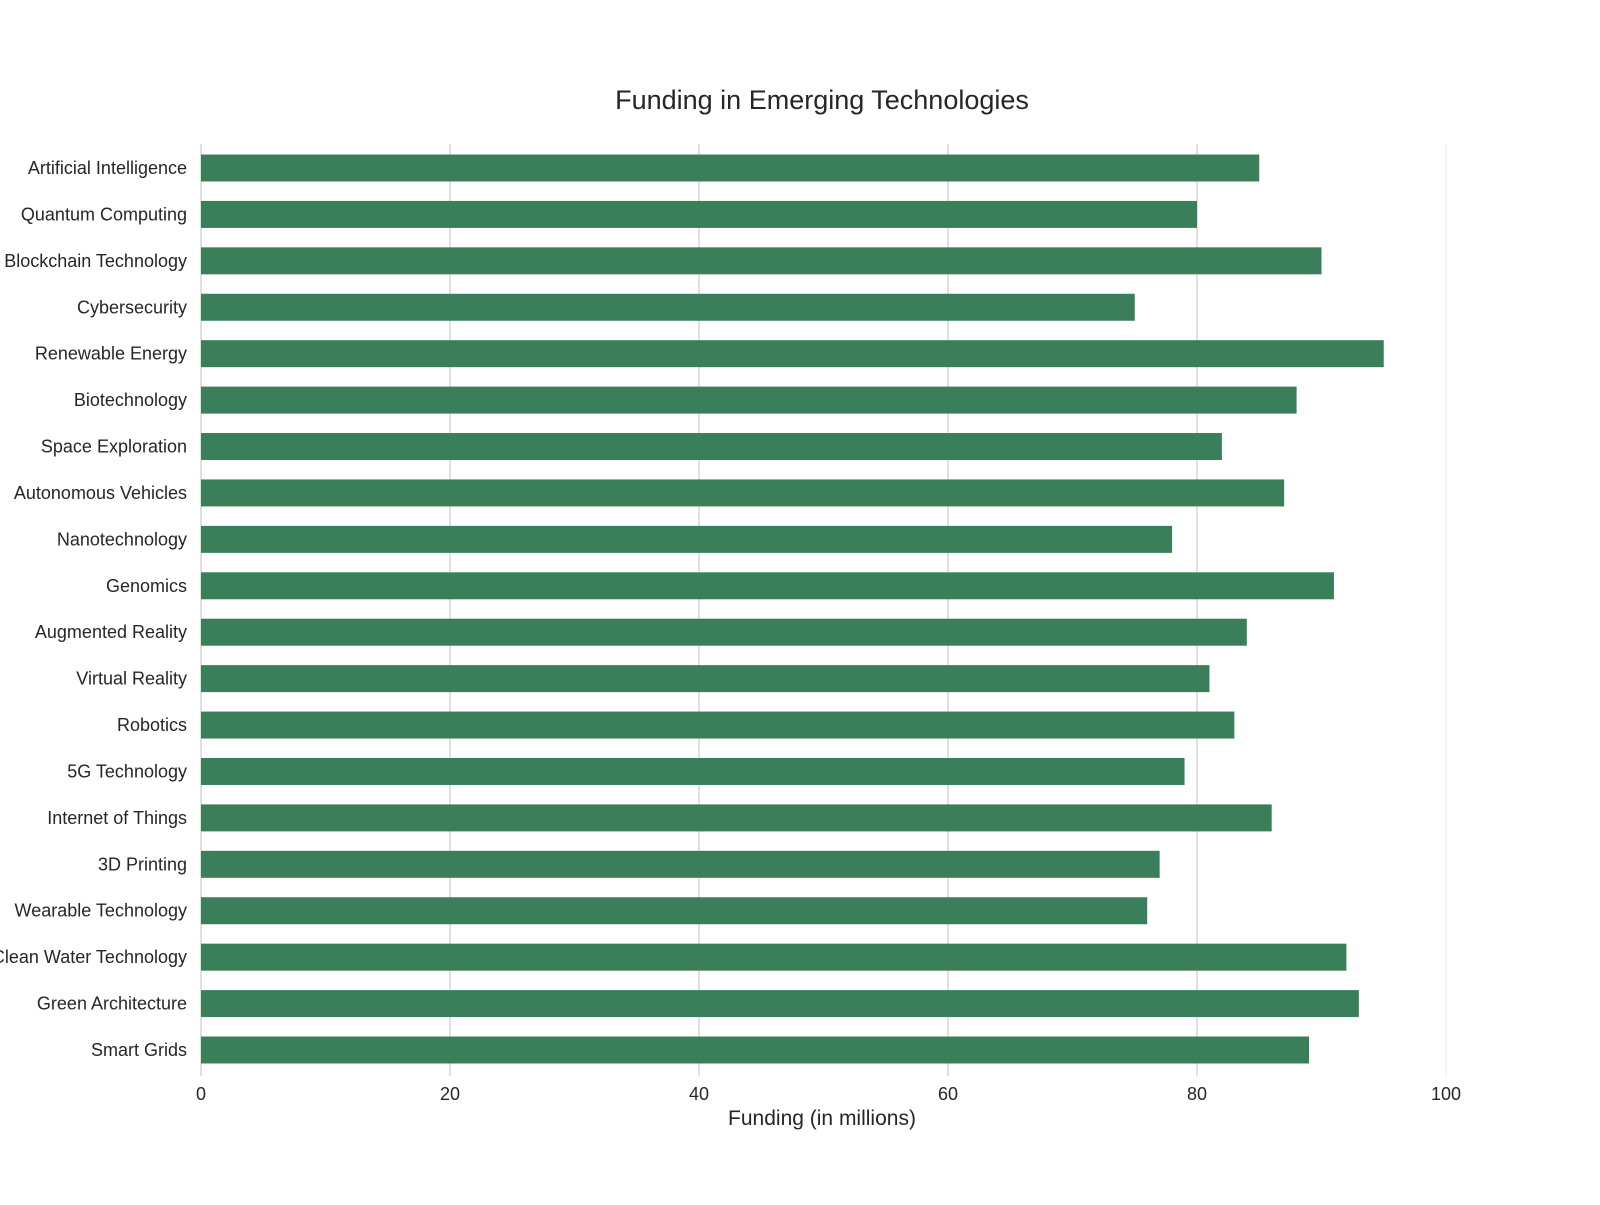 Image resolution: width=1600 pixels, height=1205 pixels. I want to click on category-label: Augmented Reality, so click(111, 632).